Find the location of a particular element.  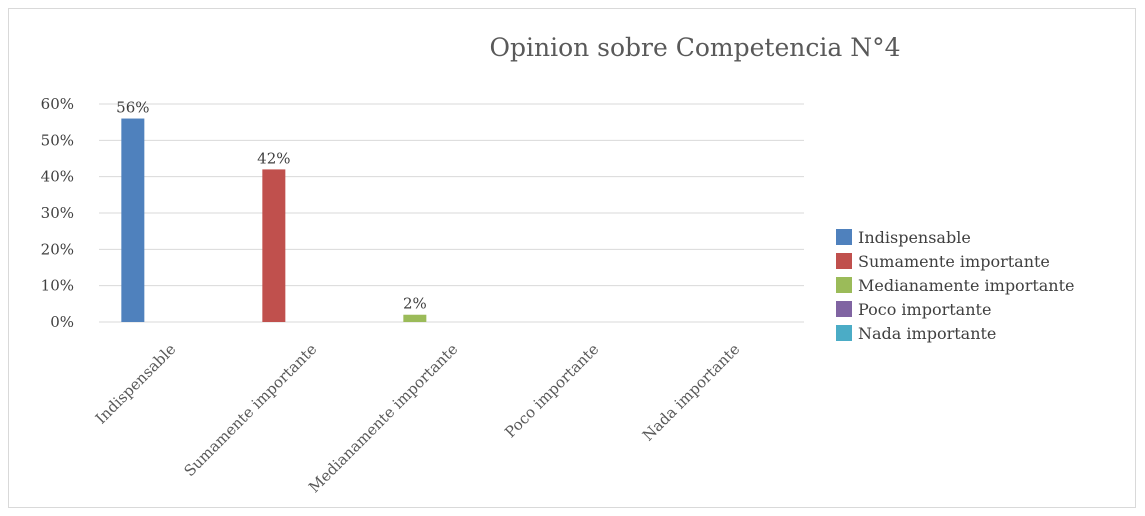

data-label-0: 56% is located at coordinates (132, 108).